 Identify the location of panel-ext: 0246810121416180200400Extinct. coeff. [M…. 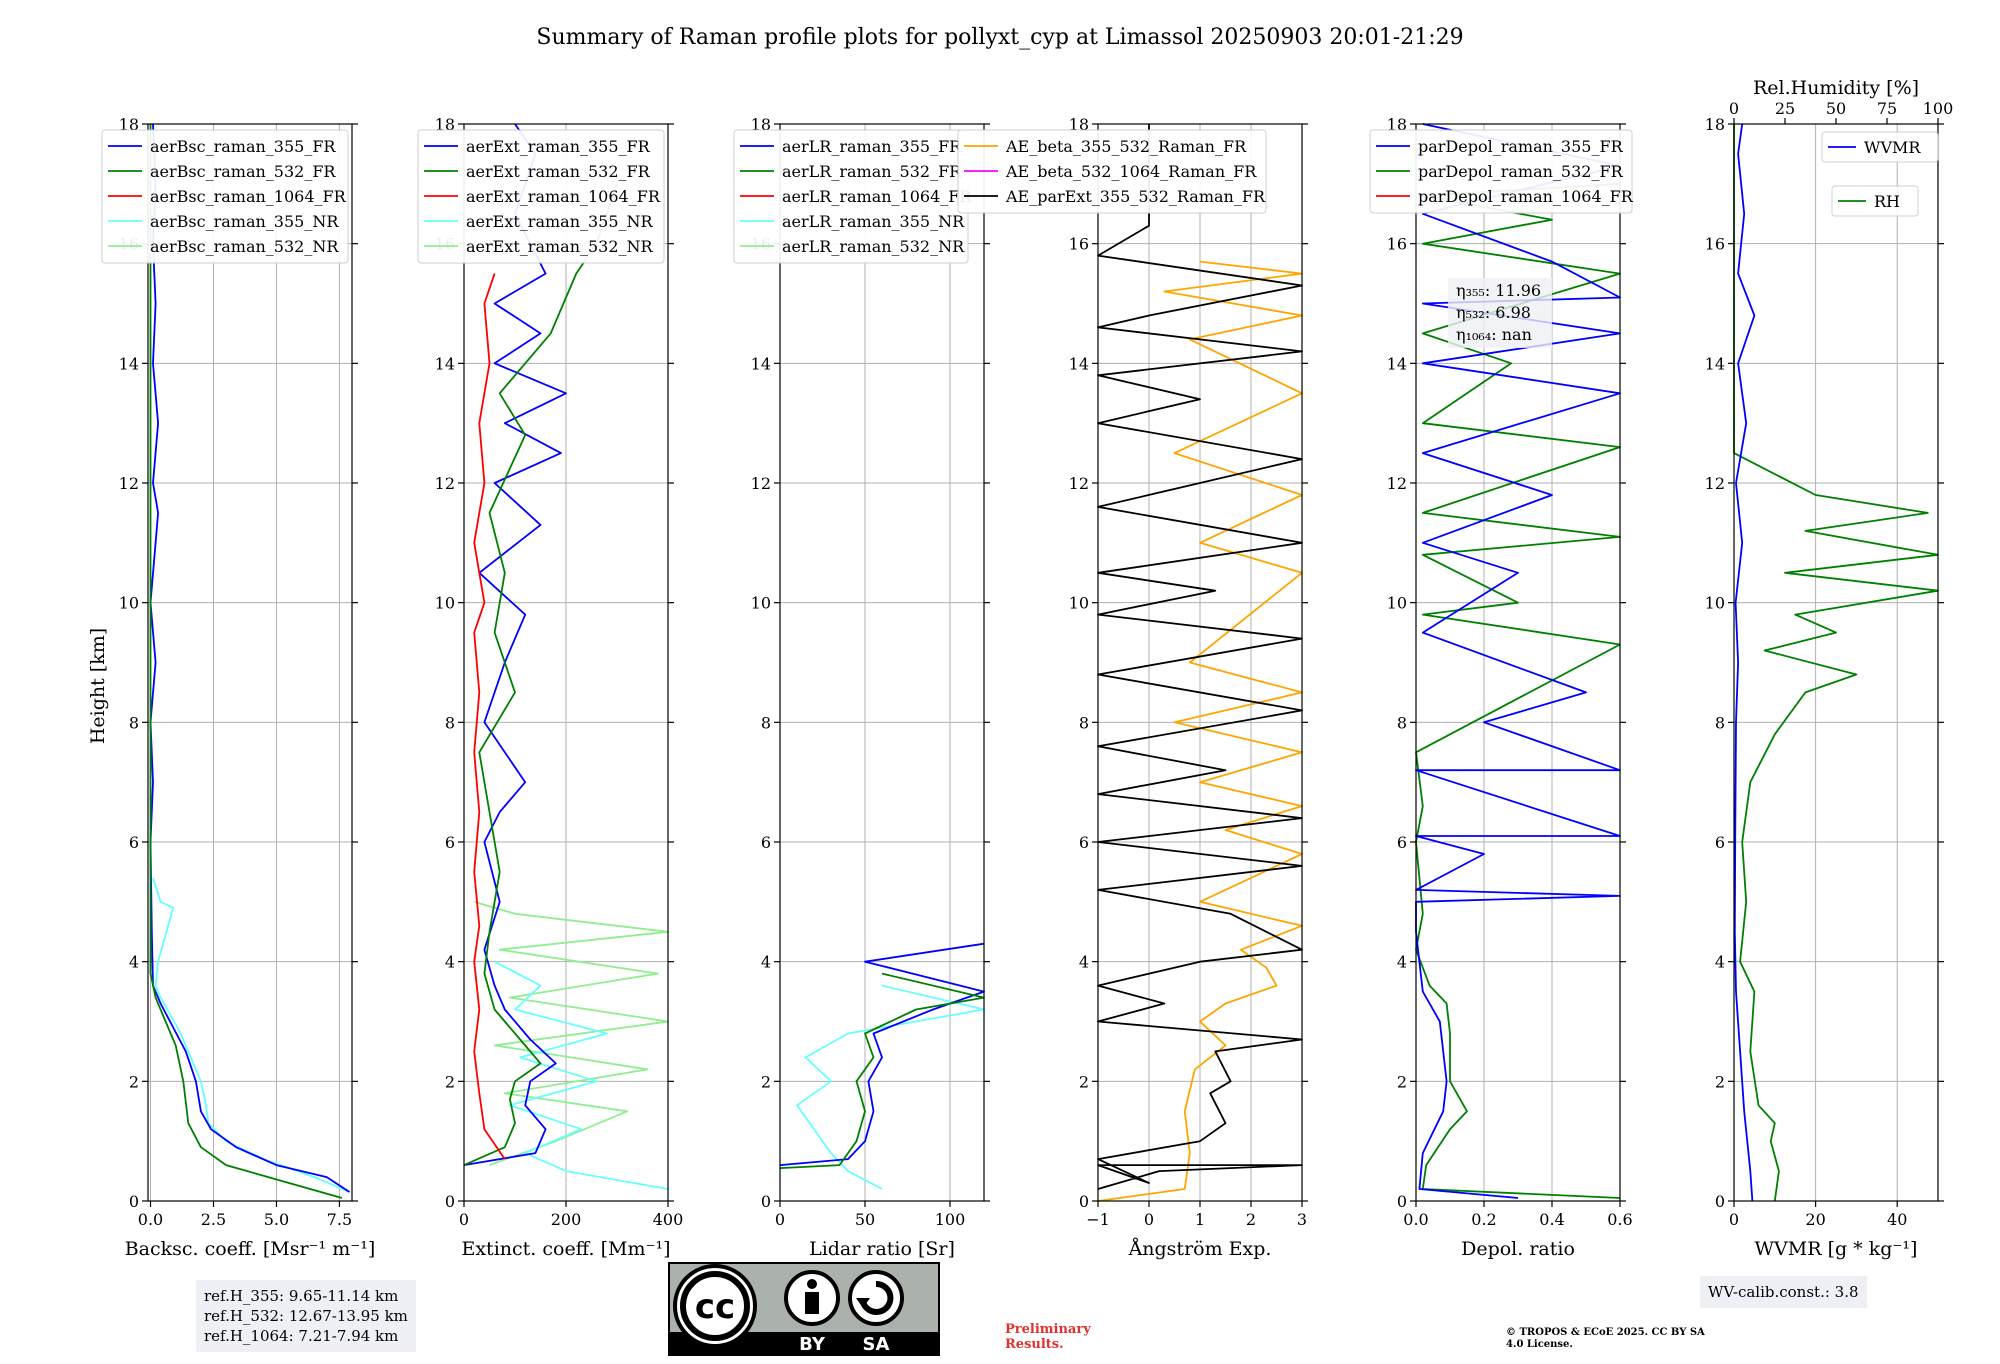
(550, 687).